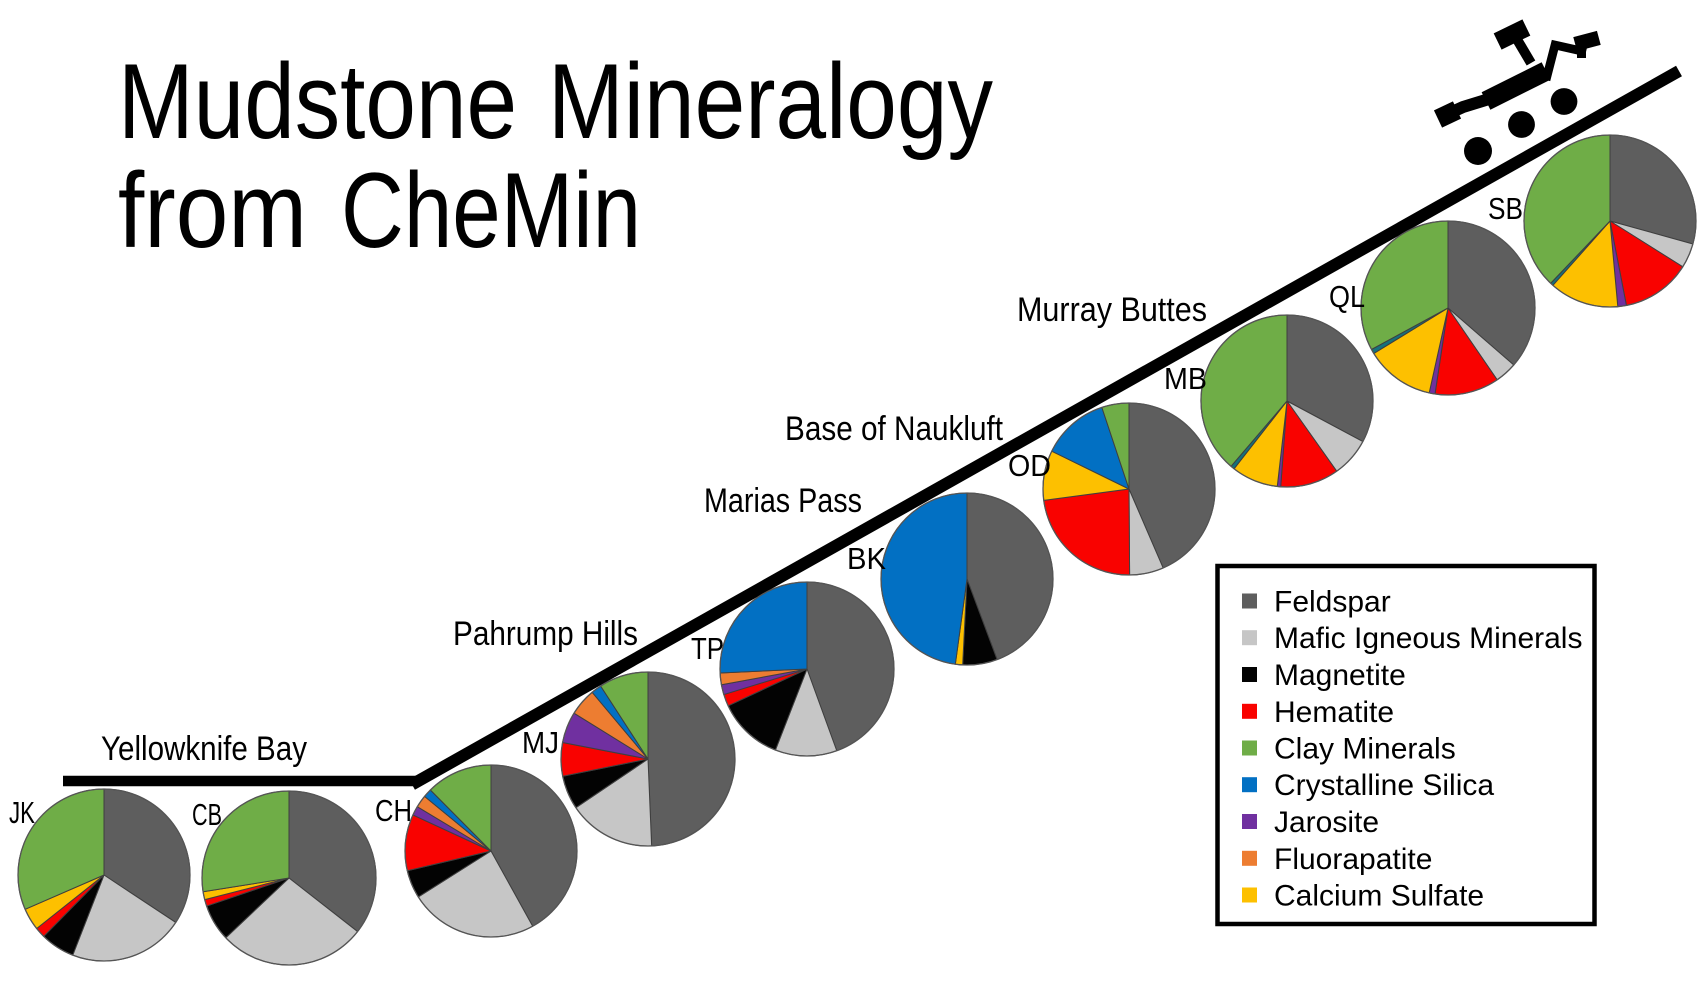 Image resolution: width=1708 pixels, height=981 pixels. Describe the element at coordinates (393, 810) in the screenshot. I see `svg-text: CH` at that location.